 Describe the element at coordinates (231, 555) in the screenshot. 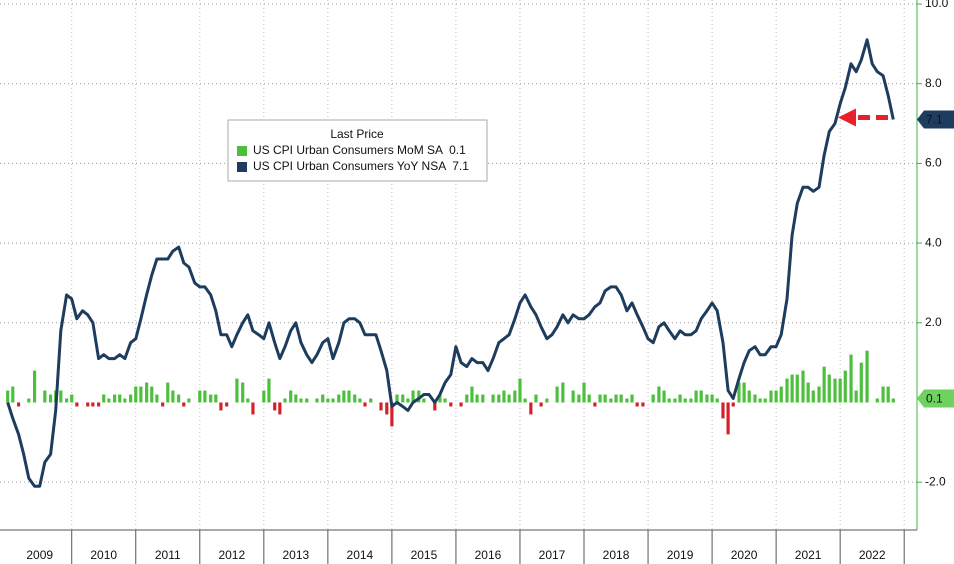

I see `x-tick-label: 2012` at that location.